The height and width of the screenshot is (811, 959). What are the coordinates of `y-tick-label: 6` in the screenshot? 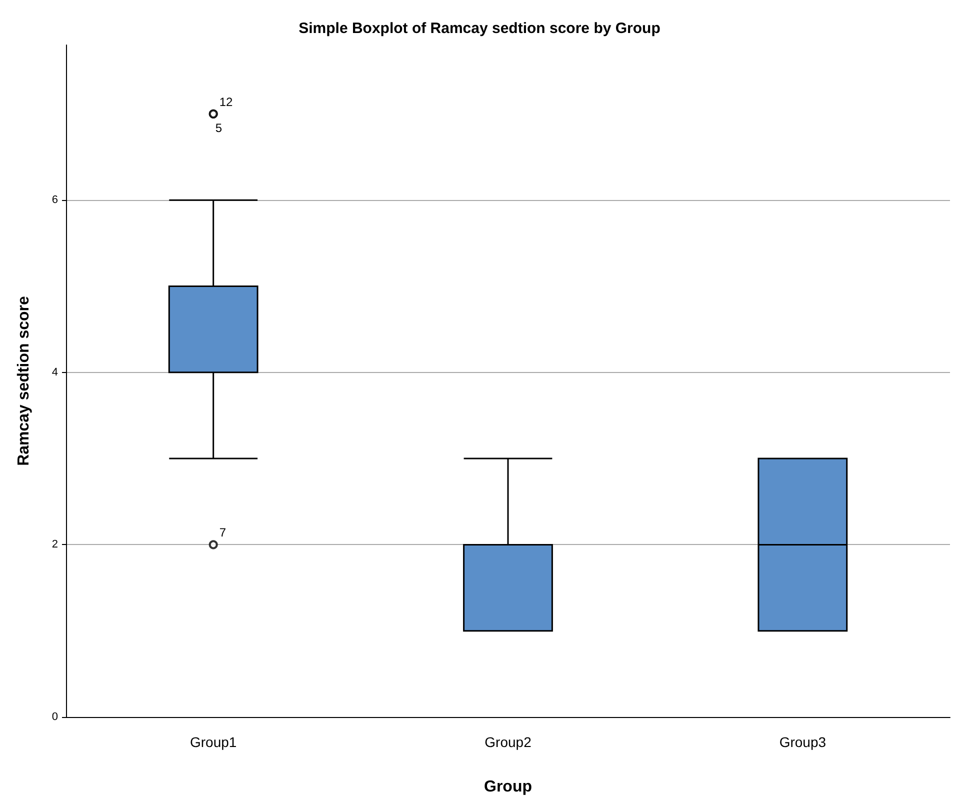 It's located at (55, 200).